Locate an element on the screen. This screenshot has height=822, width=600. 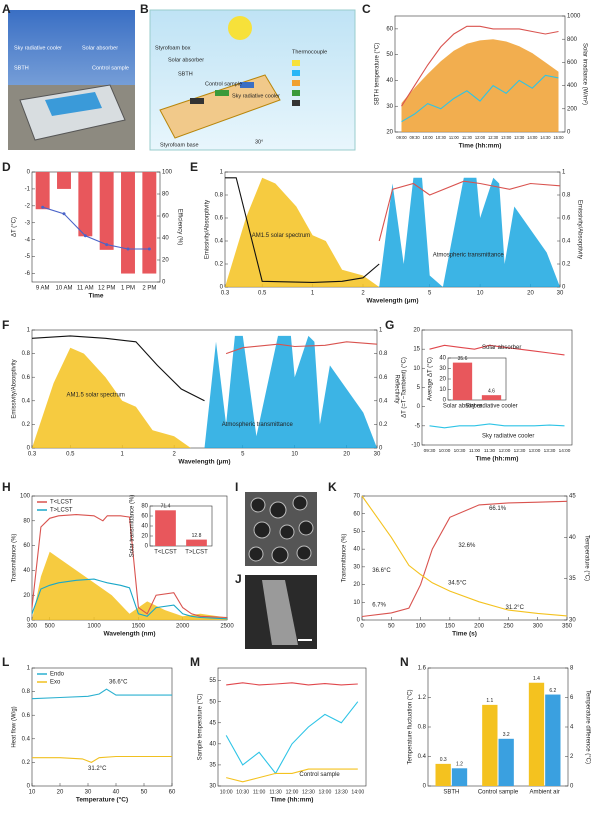
x-tick-label: 10:30 is located at coordinates (242, 792).